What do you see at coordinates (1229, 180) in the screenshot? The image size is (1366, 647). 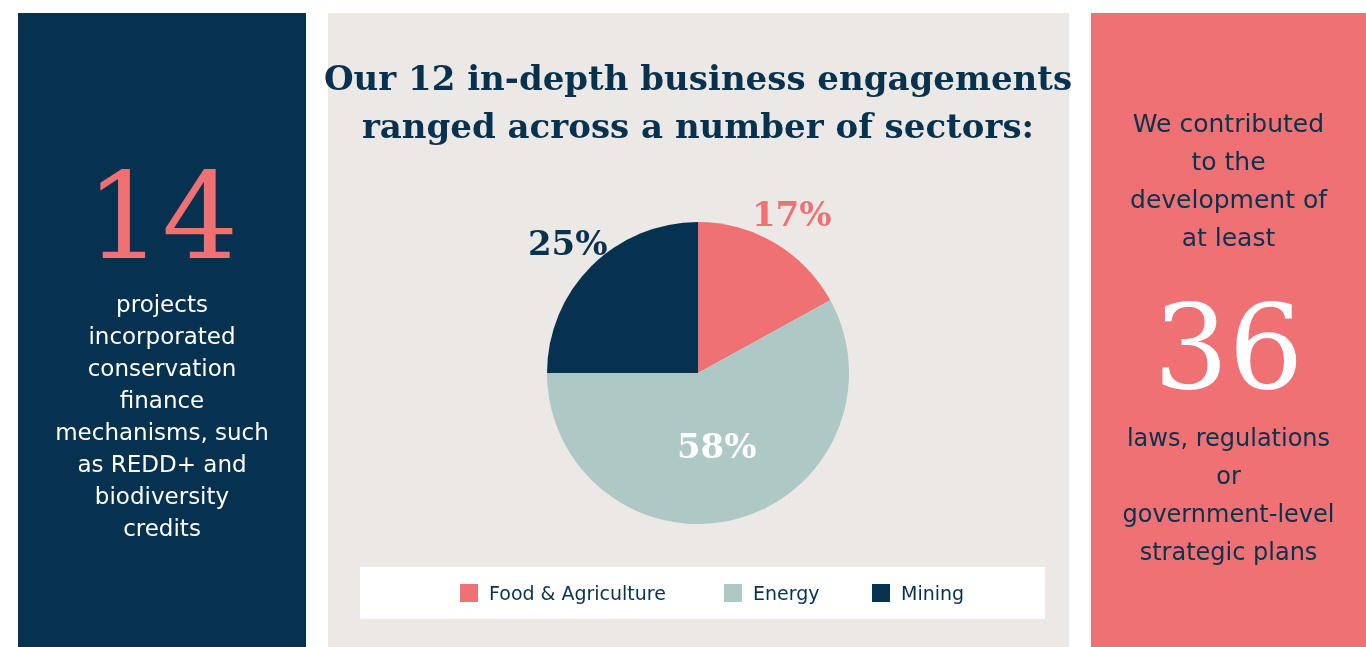 I see `text: We contributed to the development of at least` at bounding box center [1229, 180].